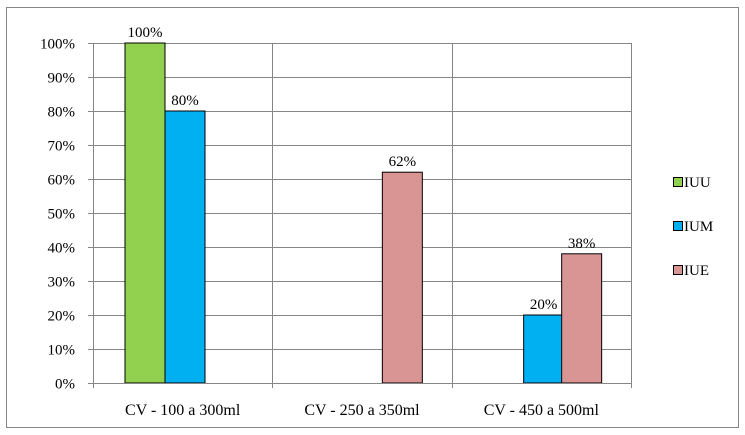  What do you see at coordinates (678, 270) in the screenshot?
I see `legend-swatch-iue` at bounding box center [678, 270].